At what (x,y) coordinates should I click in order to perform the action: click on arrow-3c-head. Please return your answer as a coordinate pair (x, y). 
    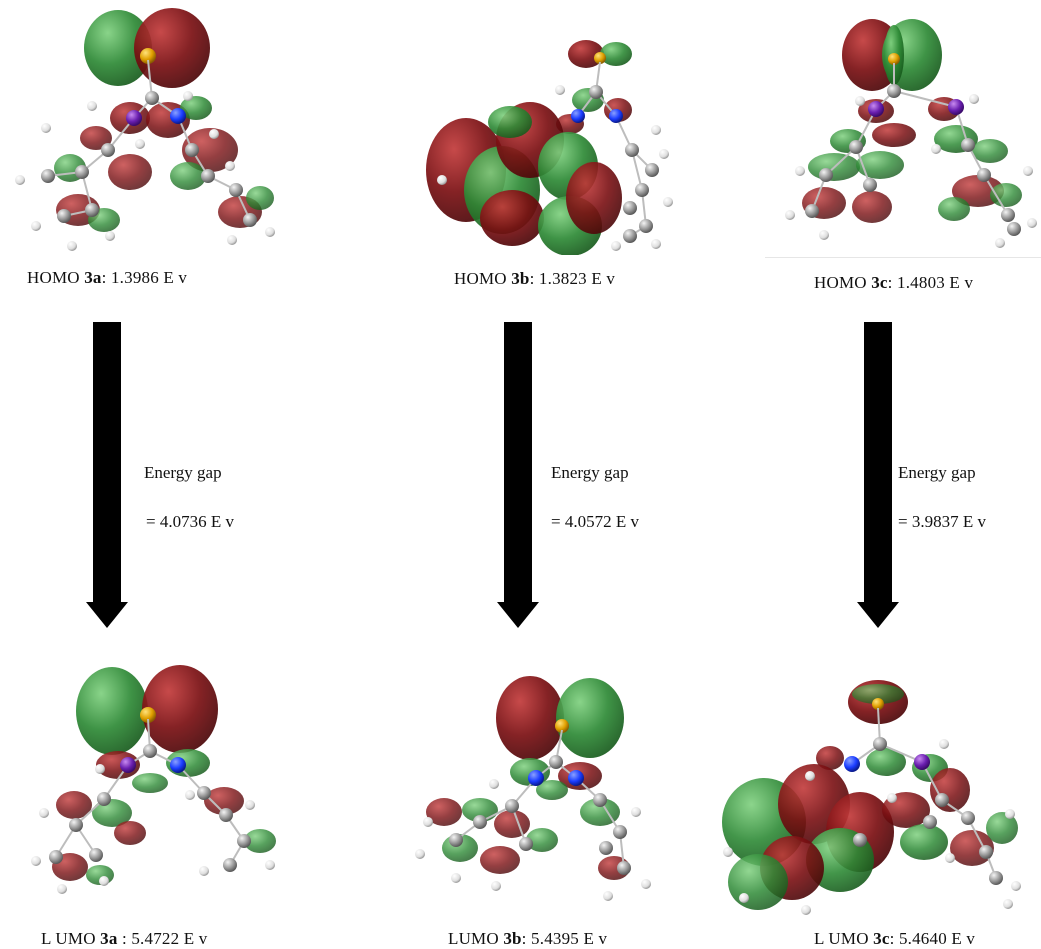
    Looking at the image, I should click on (878, 615).